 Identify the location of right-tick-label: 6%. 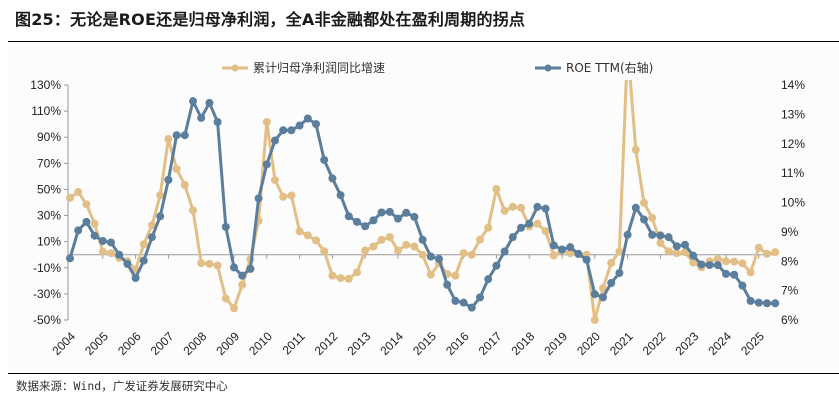
(790, 320).